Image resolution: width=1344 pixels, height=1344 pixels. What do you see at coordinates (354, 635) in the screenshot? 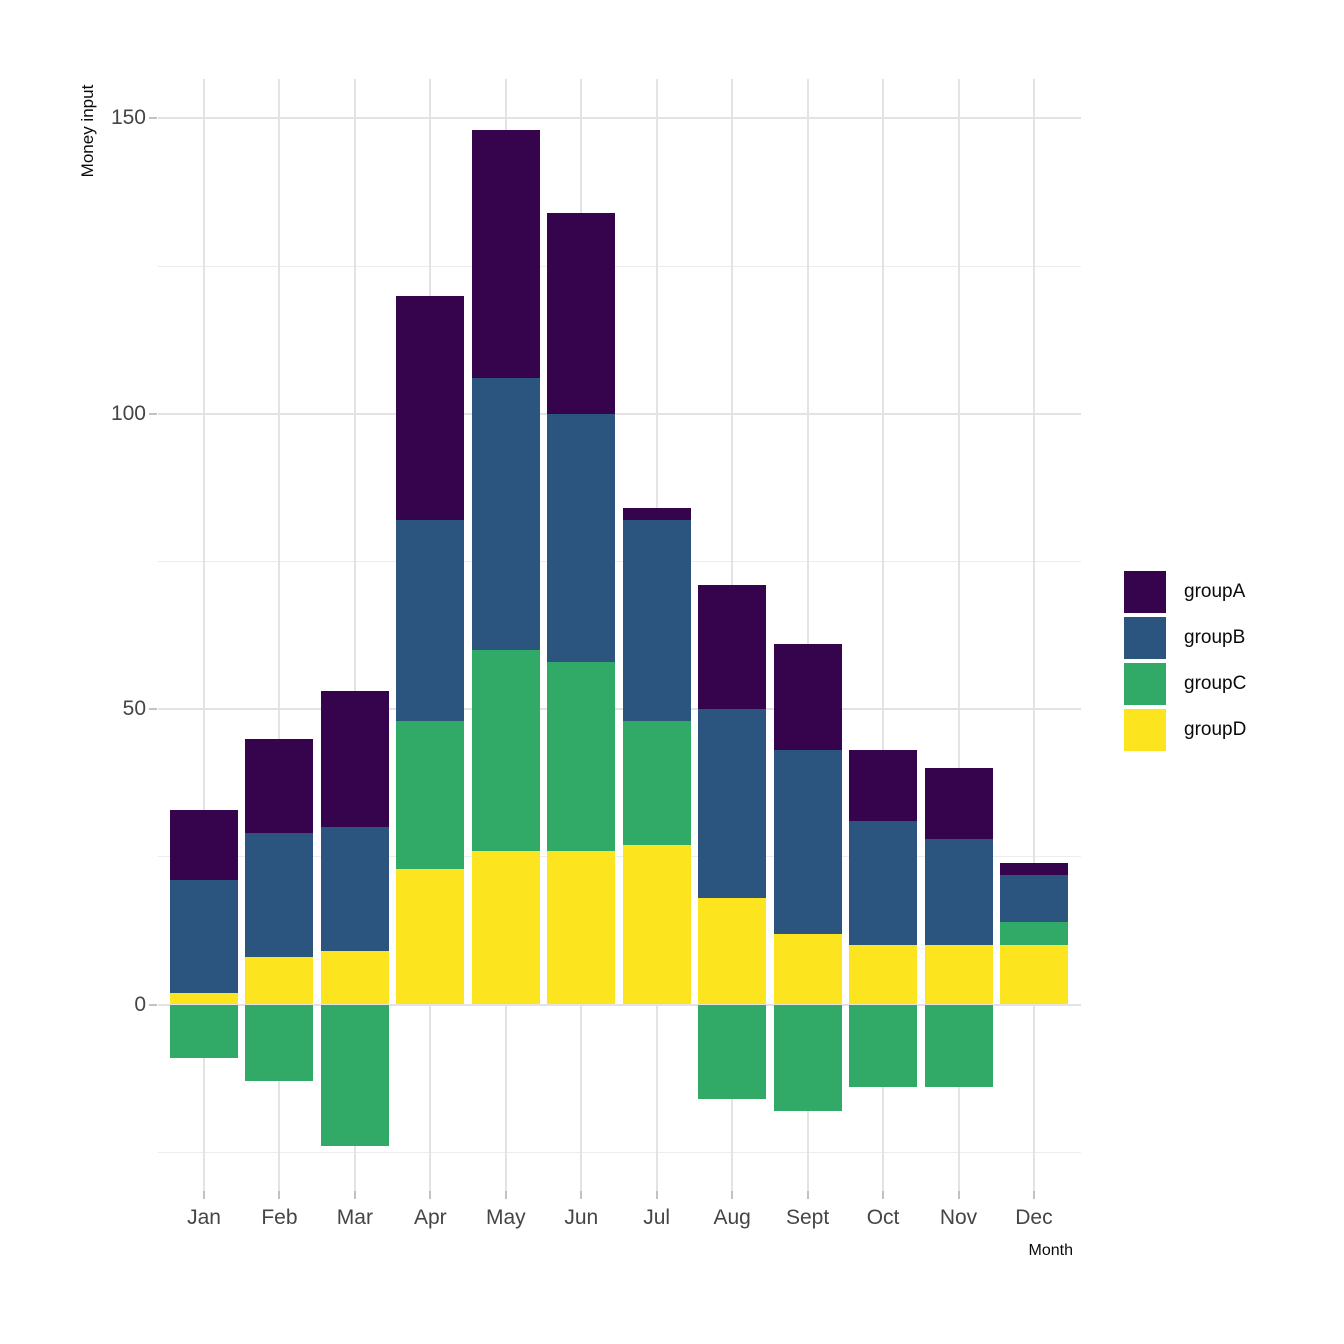
I see `gridline-x-Mar` at bounding box center [354, 635].